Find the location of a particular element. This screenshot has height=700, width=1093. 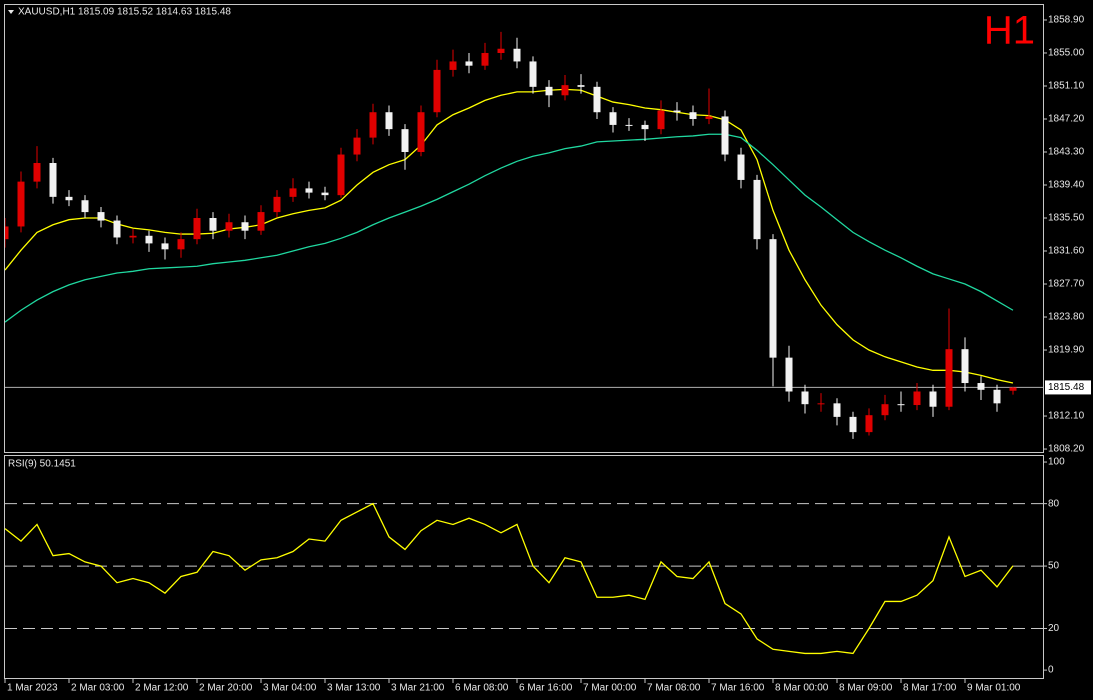

x-tick-label: 7 Mar 08:00 is located at coordinates (674, 688).